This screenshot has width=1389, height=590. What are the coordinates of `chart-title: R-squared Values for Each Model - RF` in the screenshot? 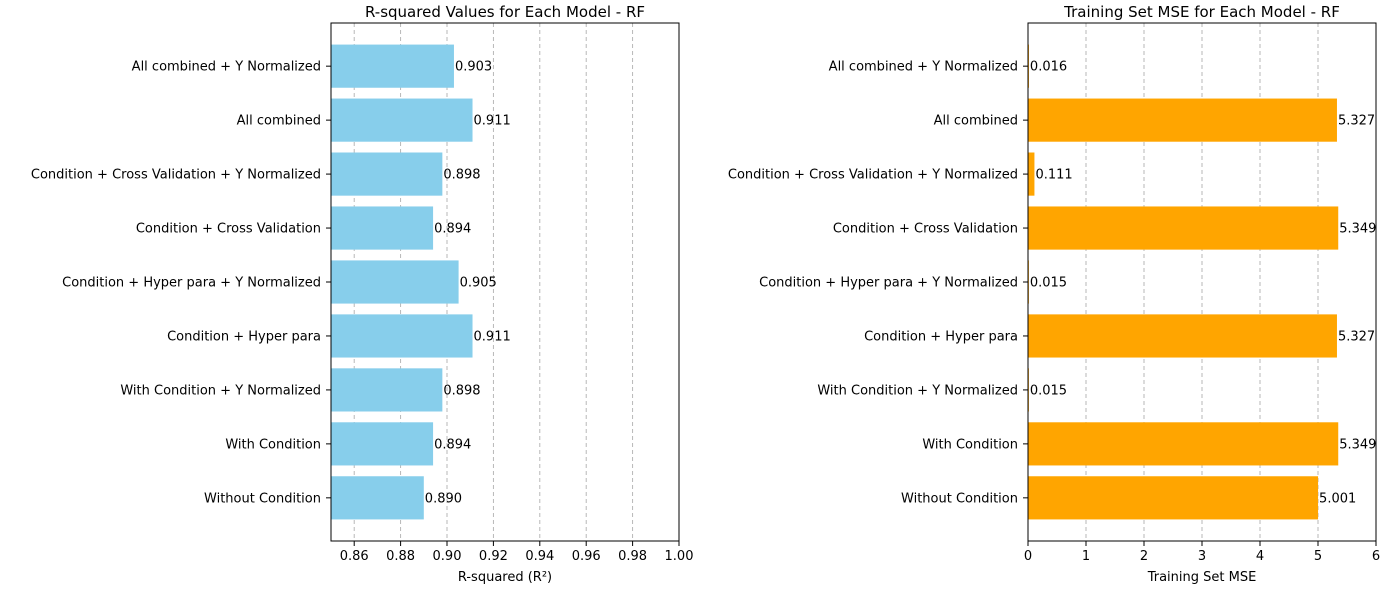 It's located at (505, 12).